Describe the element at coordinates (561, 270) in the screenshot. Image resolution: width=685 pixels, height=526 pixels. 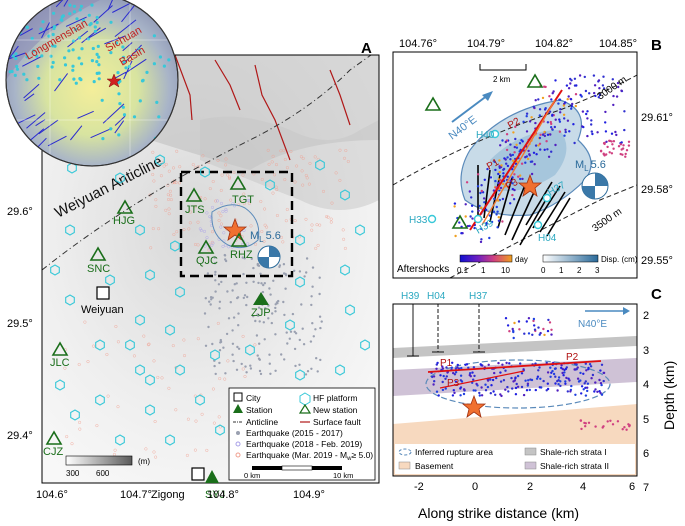
I see `disp-tick-1: 1` at that location.